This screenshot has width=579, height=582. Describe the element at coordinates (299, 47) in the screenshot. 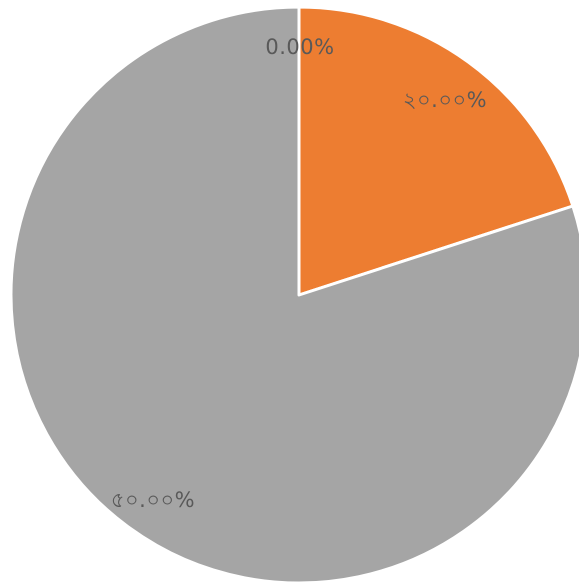

I see `data-label-slice-0: 0.00%` at that location.